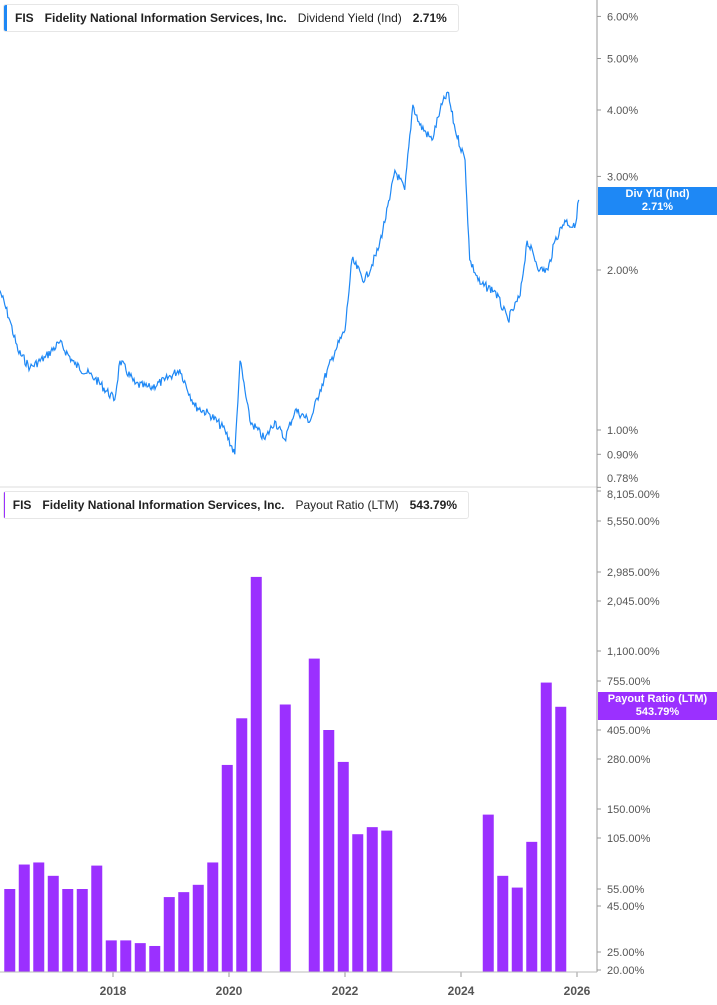  I want to click on yield-legend-swatch, so click(5, 18).